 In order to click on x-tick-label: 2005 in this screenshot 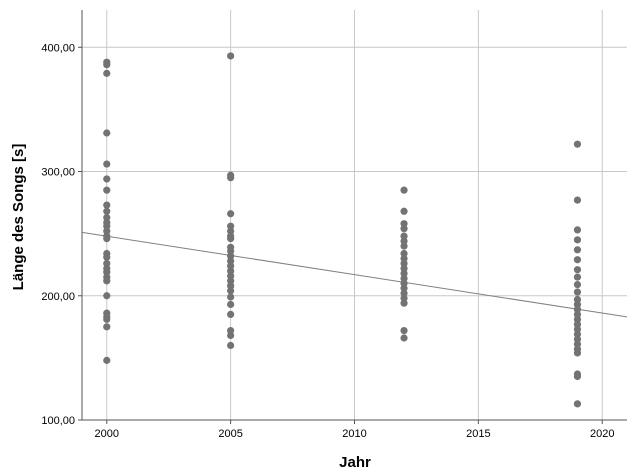, I will do `click(230, 434)`.